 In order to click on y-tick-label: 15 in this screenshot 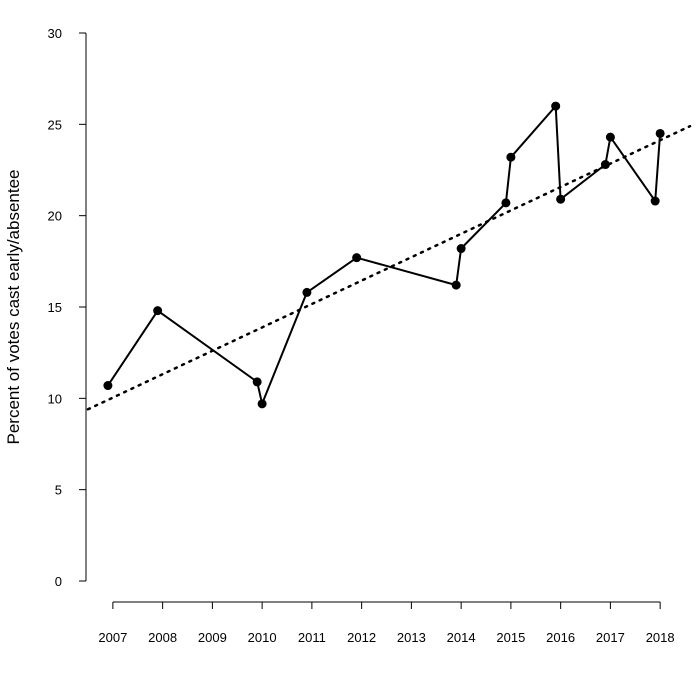, I will do `click(55, 307)`.